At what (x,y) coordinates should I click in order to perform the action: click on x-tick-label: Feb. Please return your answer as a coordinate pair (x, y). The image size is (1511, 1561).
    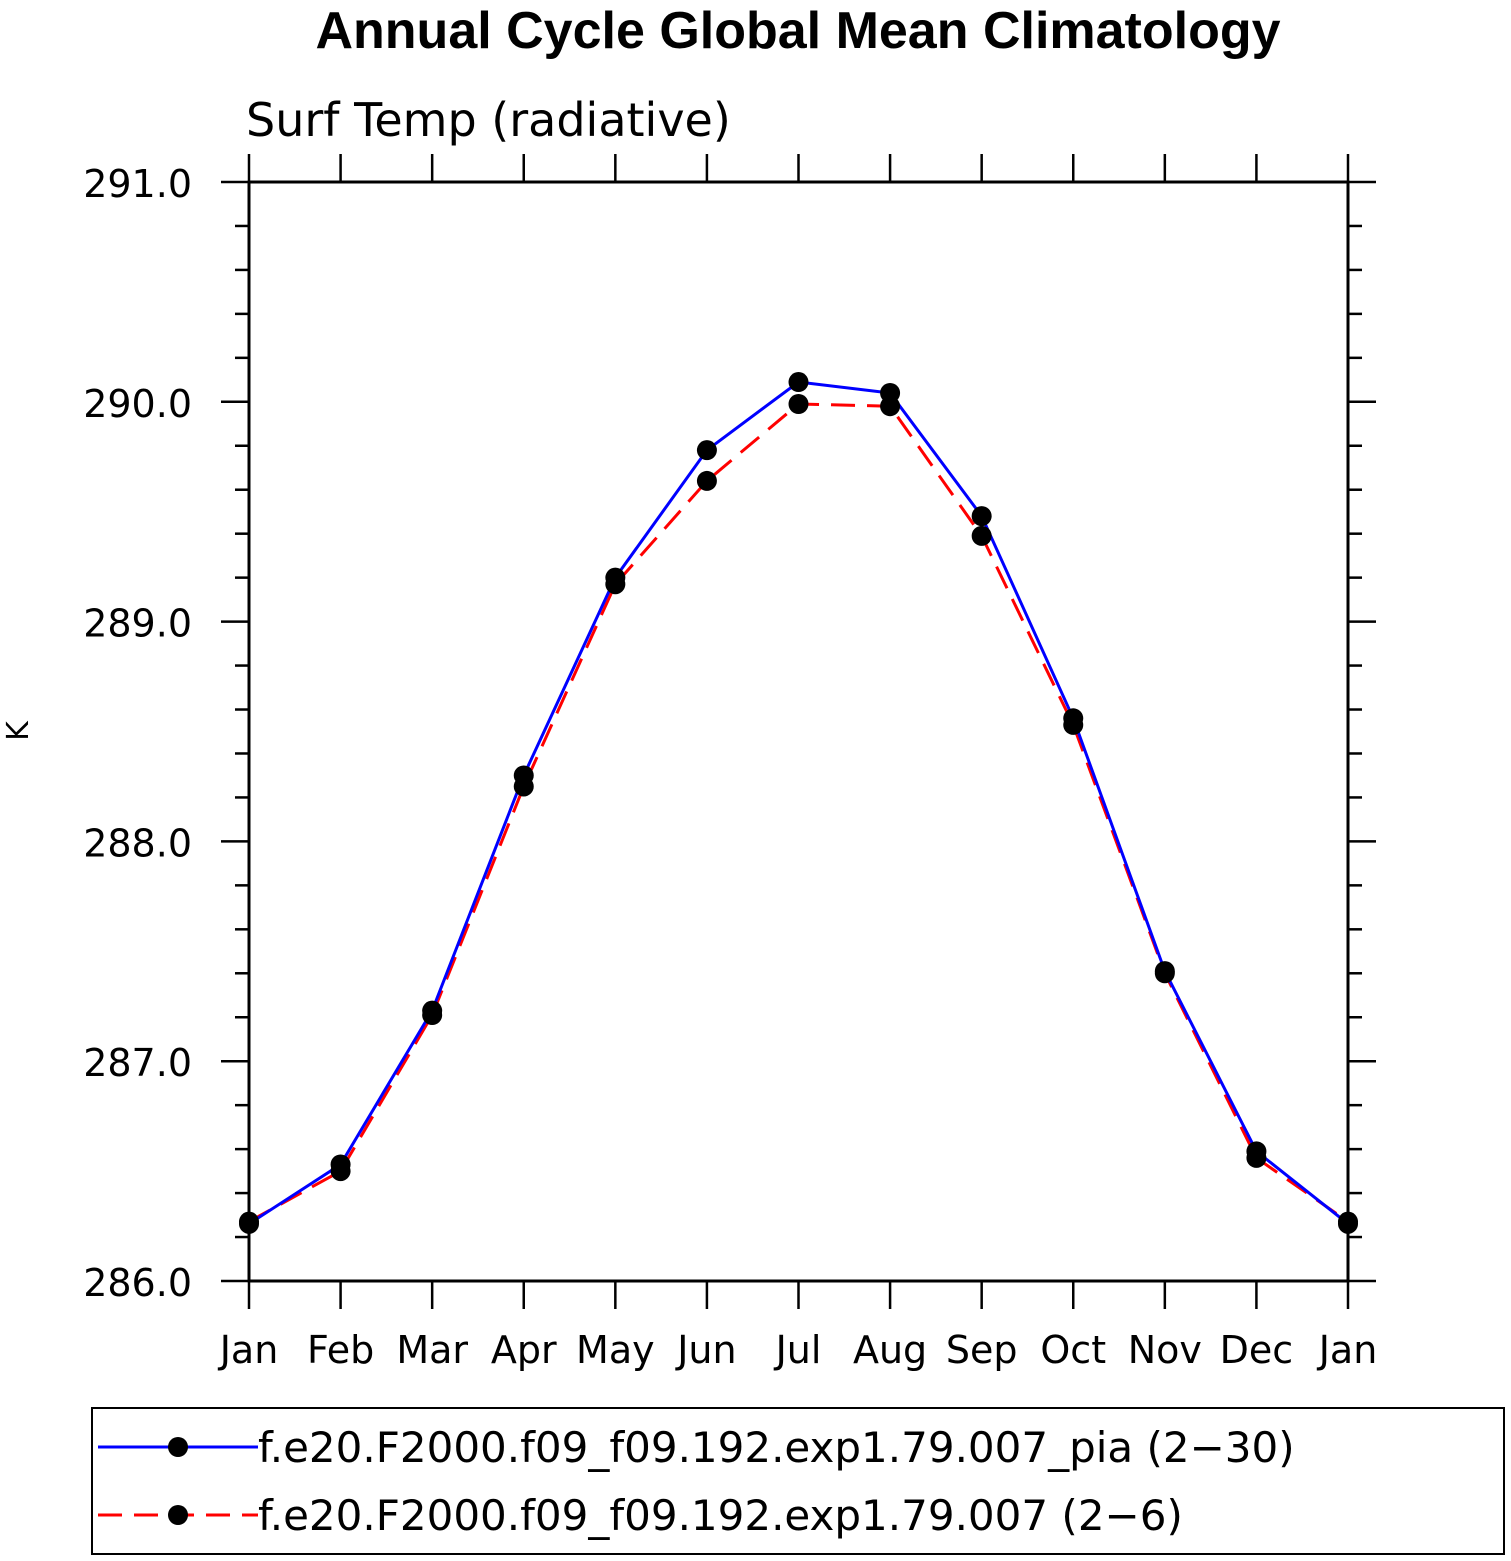
    Looking at the image, I should click on (340, 1350).